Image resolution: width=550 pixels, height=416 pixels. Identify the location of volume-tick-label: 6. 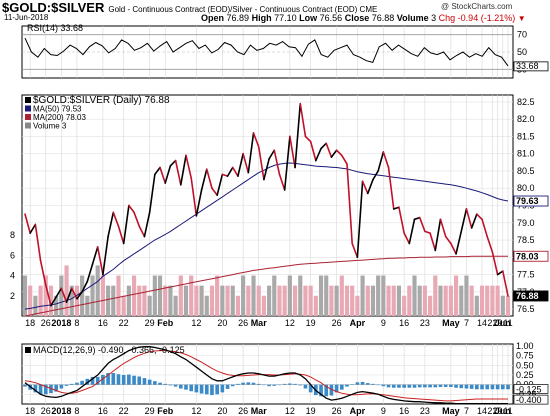
(12, 255).